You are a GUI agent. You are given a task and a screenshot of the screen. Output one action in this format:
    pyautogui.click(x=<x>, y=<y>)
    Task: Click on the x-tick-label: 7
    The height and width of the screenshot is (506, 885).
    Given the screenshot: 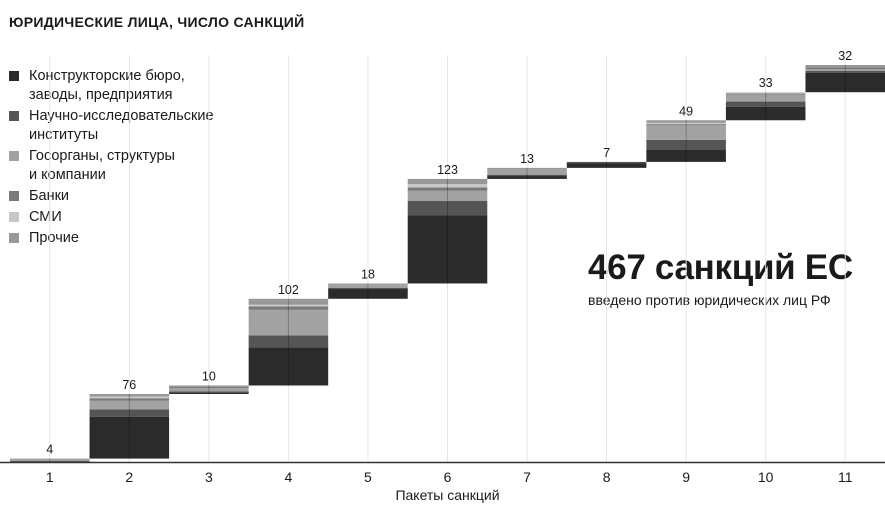 What is the action you would take?
    pyautogui.click(x=527, y=477)
    